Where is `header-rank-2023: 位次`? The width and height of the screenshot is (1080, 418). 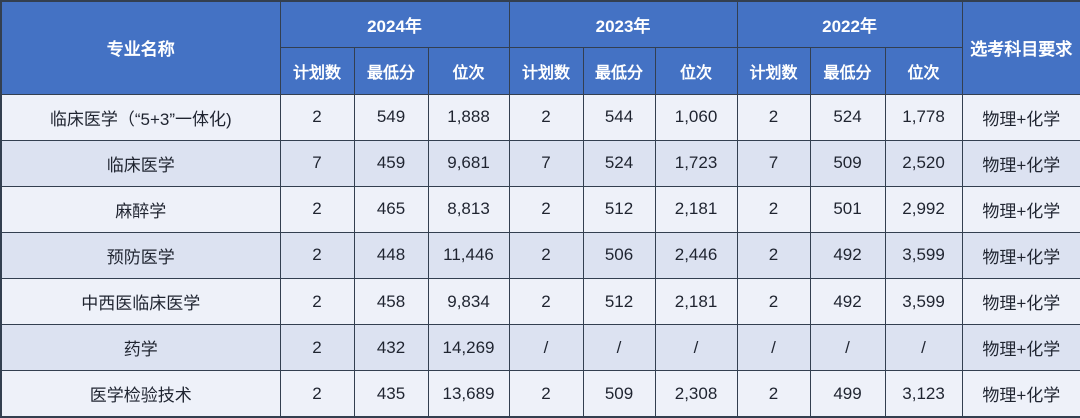
header-rank-2023: 位次 is located at coordinates (696, 70).